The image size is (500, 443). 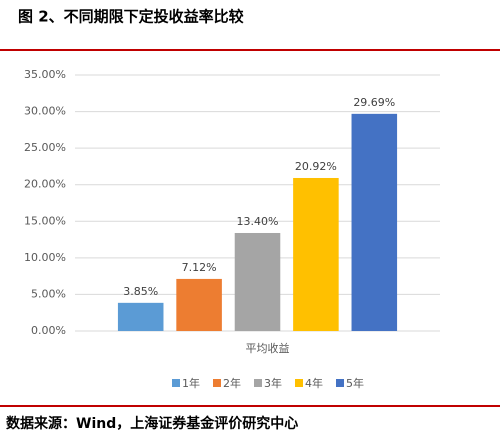 What do you see at coordinates (48, 293) in the screenshot?
I see `y-tick-label: 5.00%` at bounding box center [48, 293].